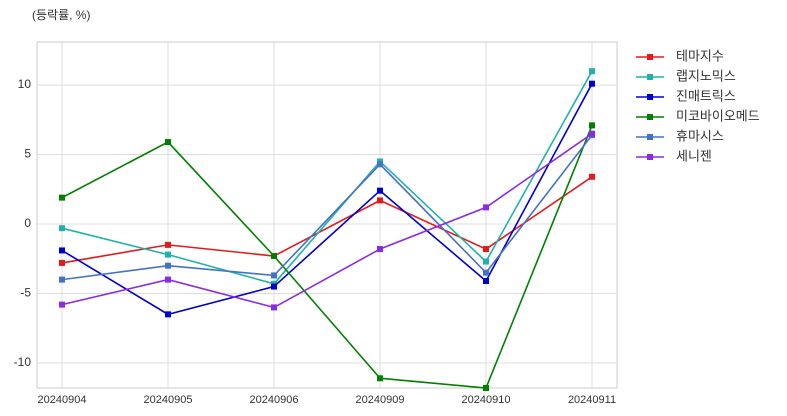 The width and height of the screenshot is (787, 416). Describe the element at coordinates (700, 135) in the screenshot. I see `legend-label: 휴마시스` at that location.